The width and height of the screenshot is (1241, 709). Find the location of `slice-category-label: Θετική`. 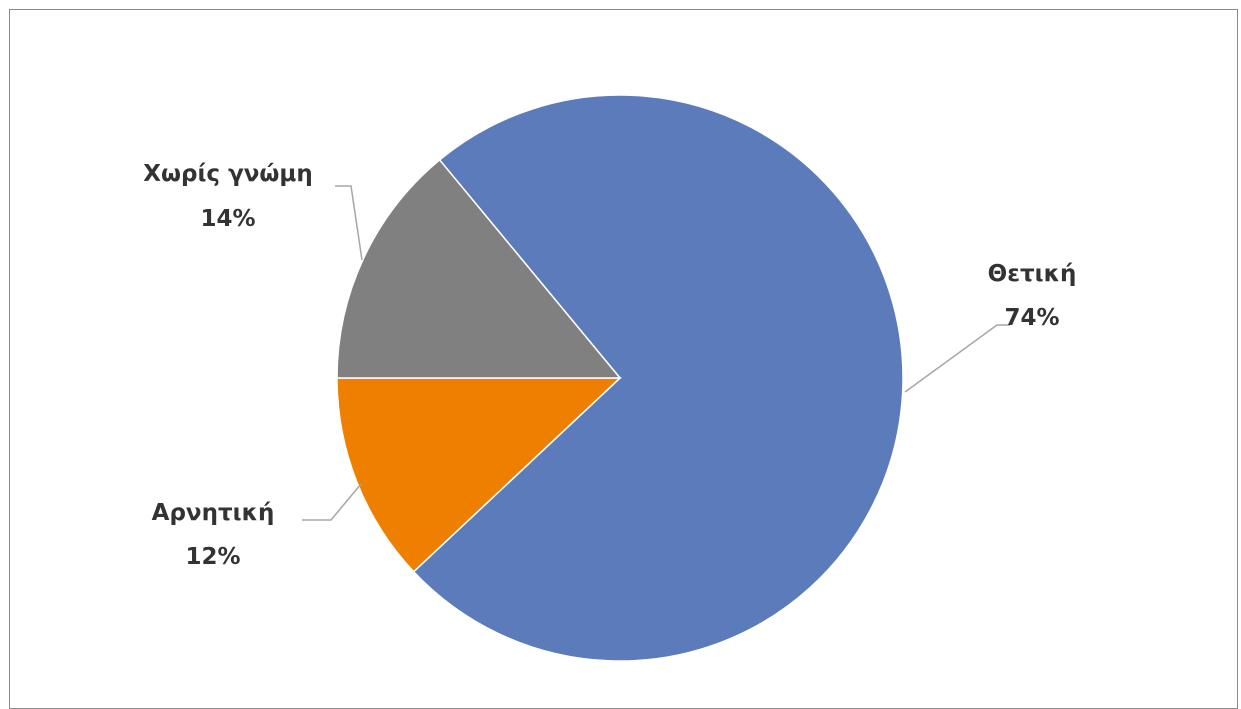

slice-category-label: Θετική is located at coordinates (1032, 274).